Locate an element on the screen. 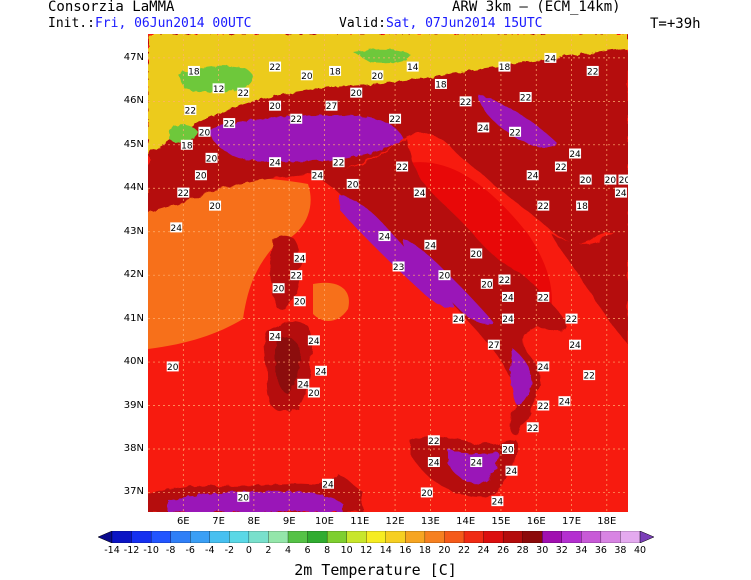 This screenshot has height=580, width=751. colorbar-tick-label: 8 is located at coordinates (327, 550).